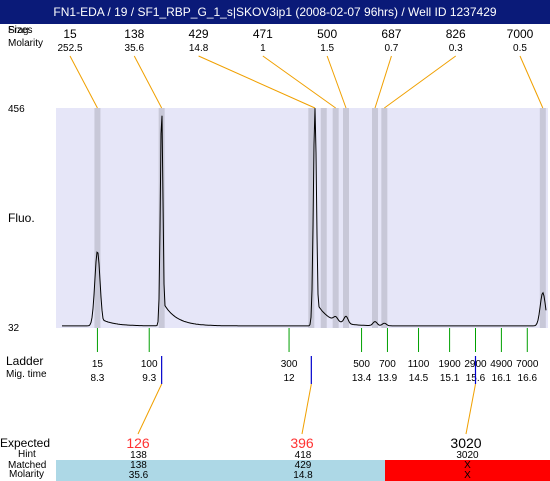 Image resolution: width=550 pixels, height=481 pixels. I want to click on peak-molarity-label: 252.5, so click(69, 48).